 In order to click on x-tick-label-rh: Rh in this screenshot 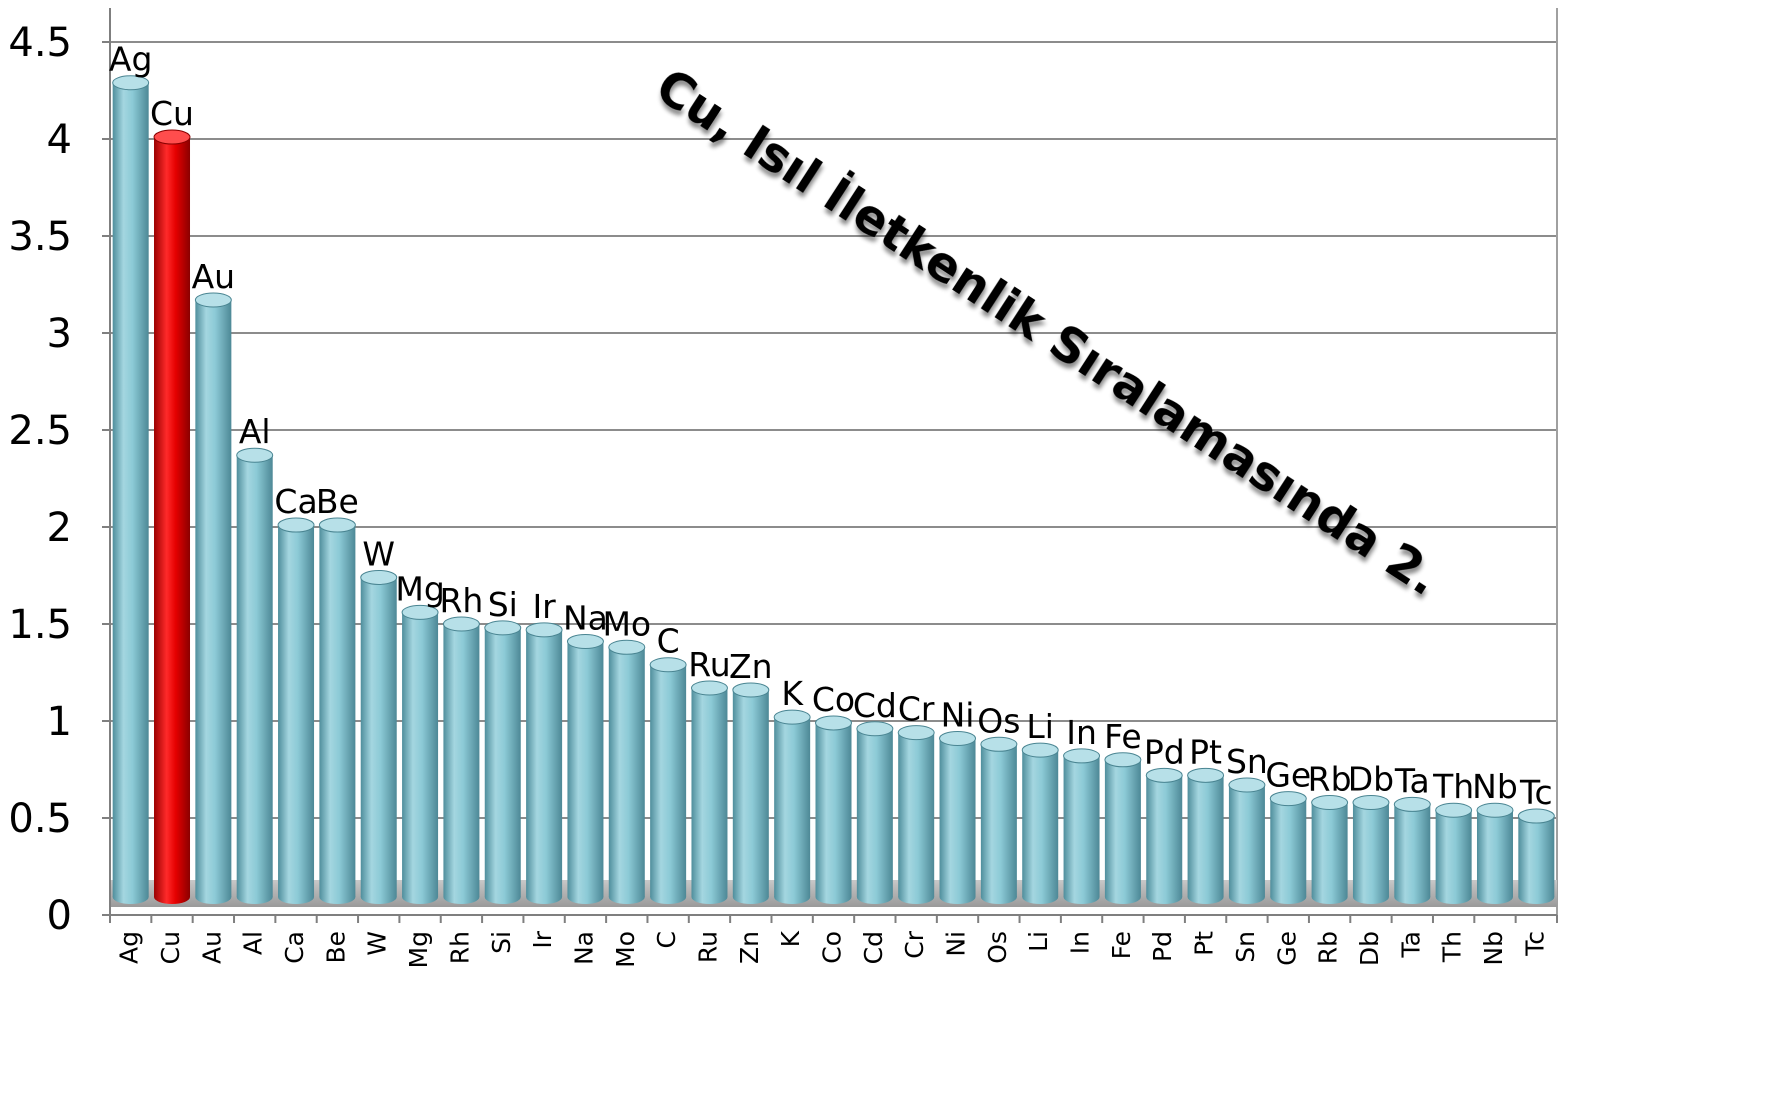, I will do `click(459, 947)`.